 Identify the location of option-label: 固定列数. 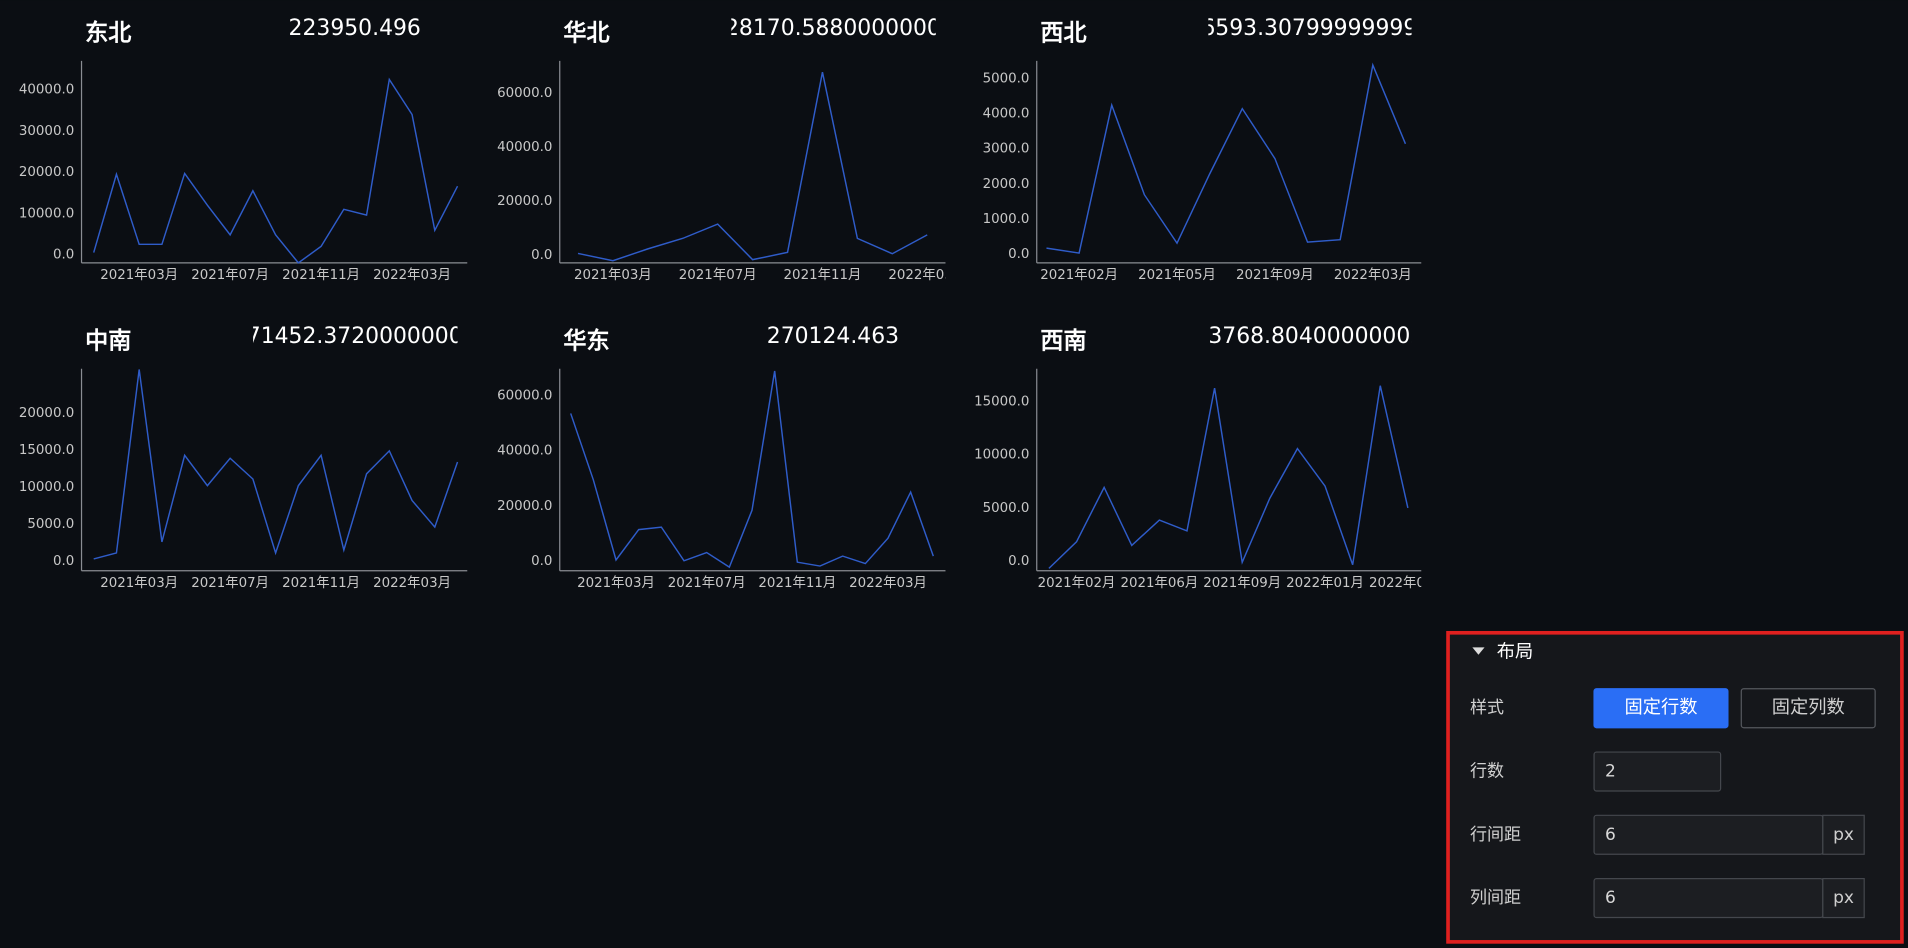
(1808, 707).